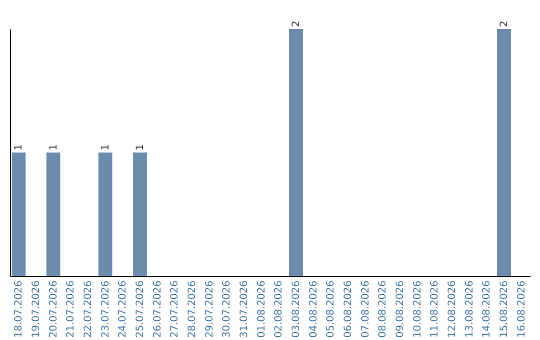 The height and width of the screenshot is (340, 540). I want to click on x-tick-label: 29.07.2026, so click(210, 309).